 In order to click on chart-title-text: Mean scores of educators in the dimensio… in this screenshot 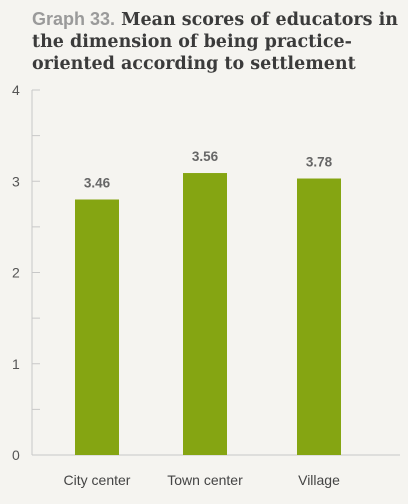, I will do `click(215, 42)`.